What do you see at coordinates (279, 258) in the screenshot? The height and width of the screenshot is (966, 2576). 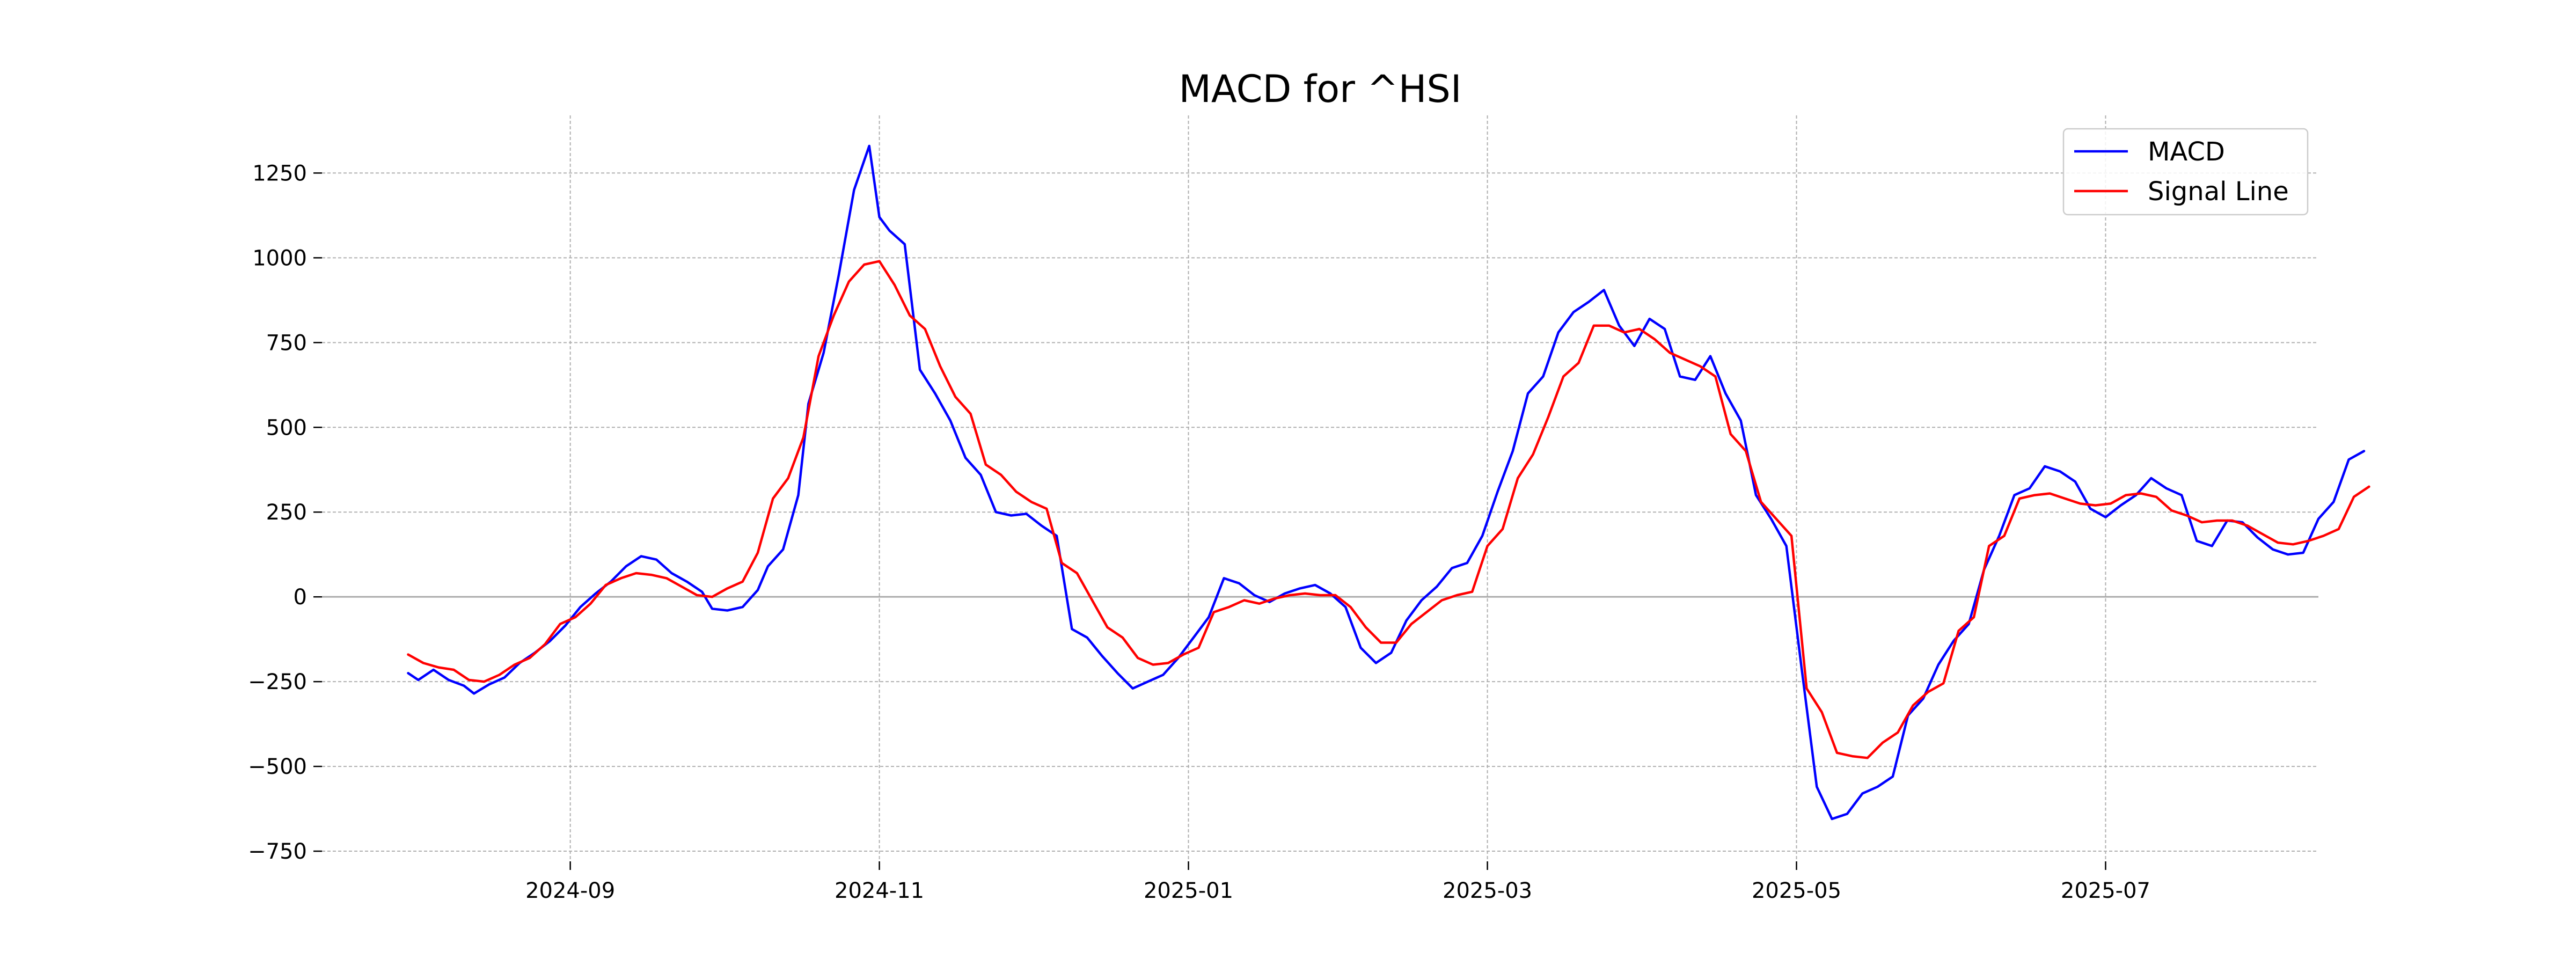 I see `y-tick-label: 1000` at bounding box center [279, 258].